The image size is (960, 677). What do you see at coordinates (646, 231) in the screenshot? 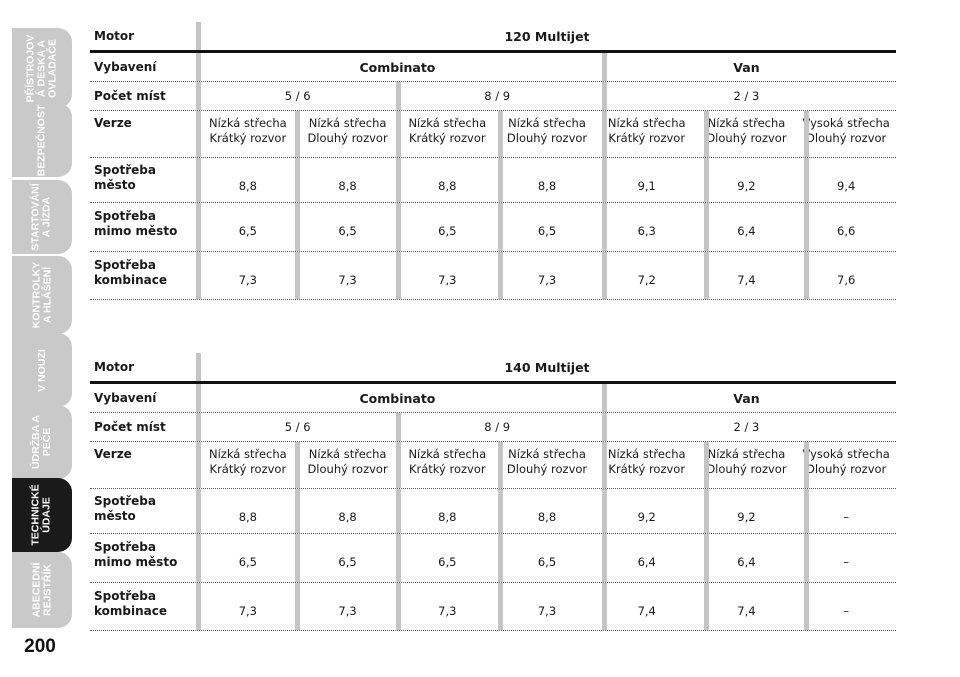
I see `value-cell: 6,3` at bounding box center [646, 231].